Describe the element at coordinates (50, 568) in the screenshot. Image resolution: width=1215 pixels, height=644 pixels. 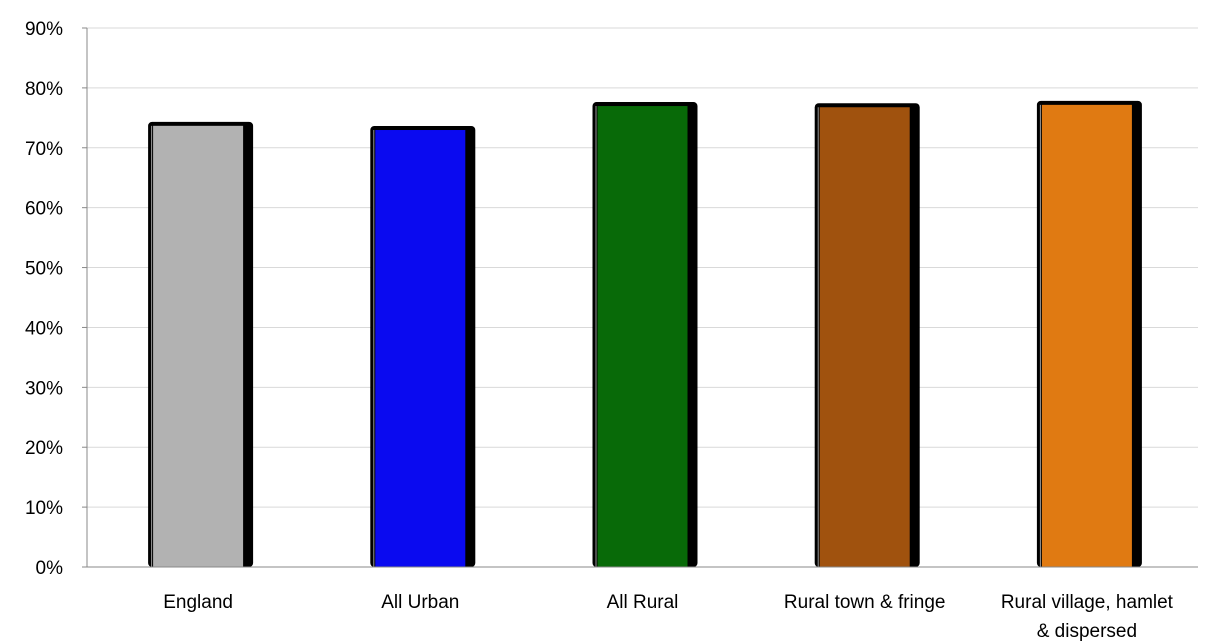
I see `y-tick-label: 0%` at that location.